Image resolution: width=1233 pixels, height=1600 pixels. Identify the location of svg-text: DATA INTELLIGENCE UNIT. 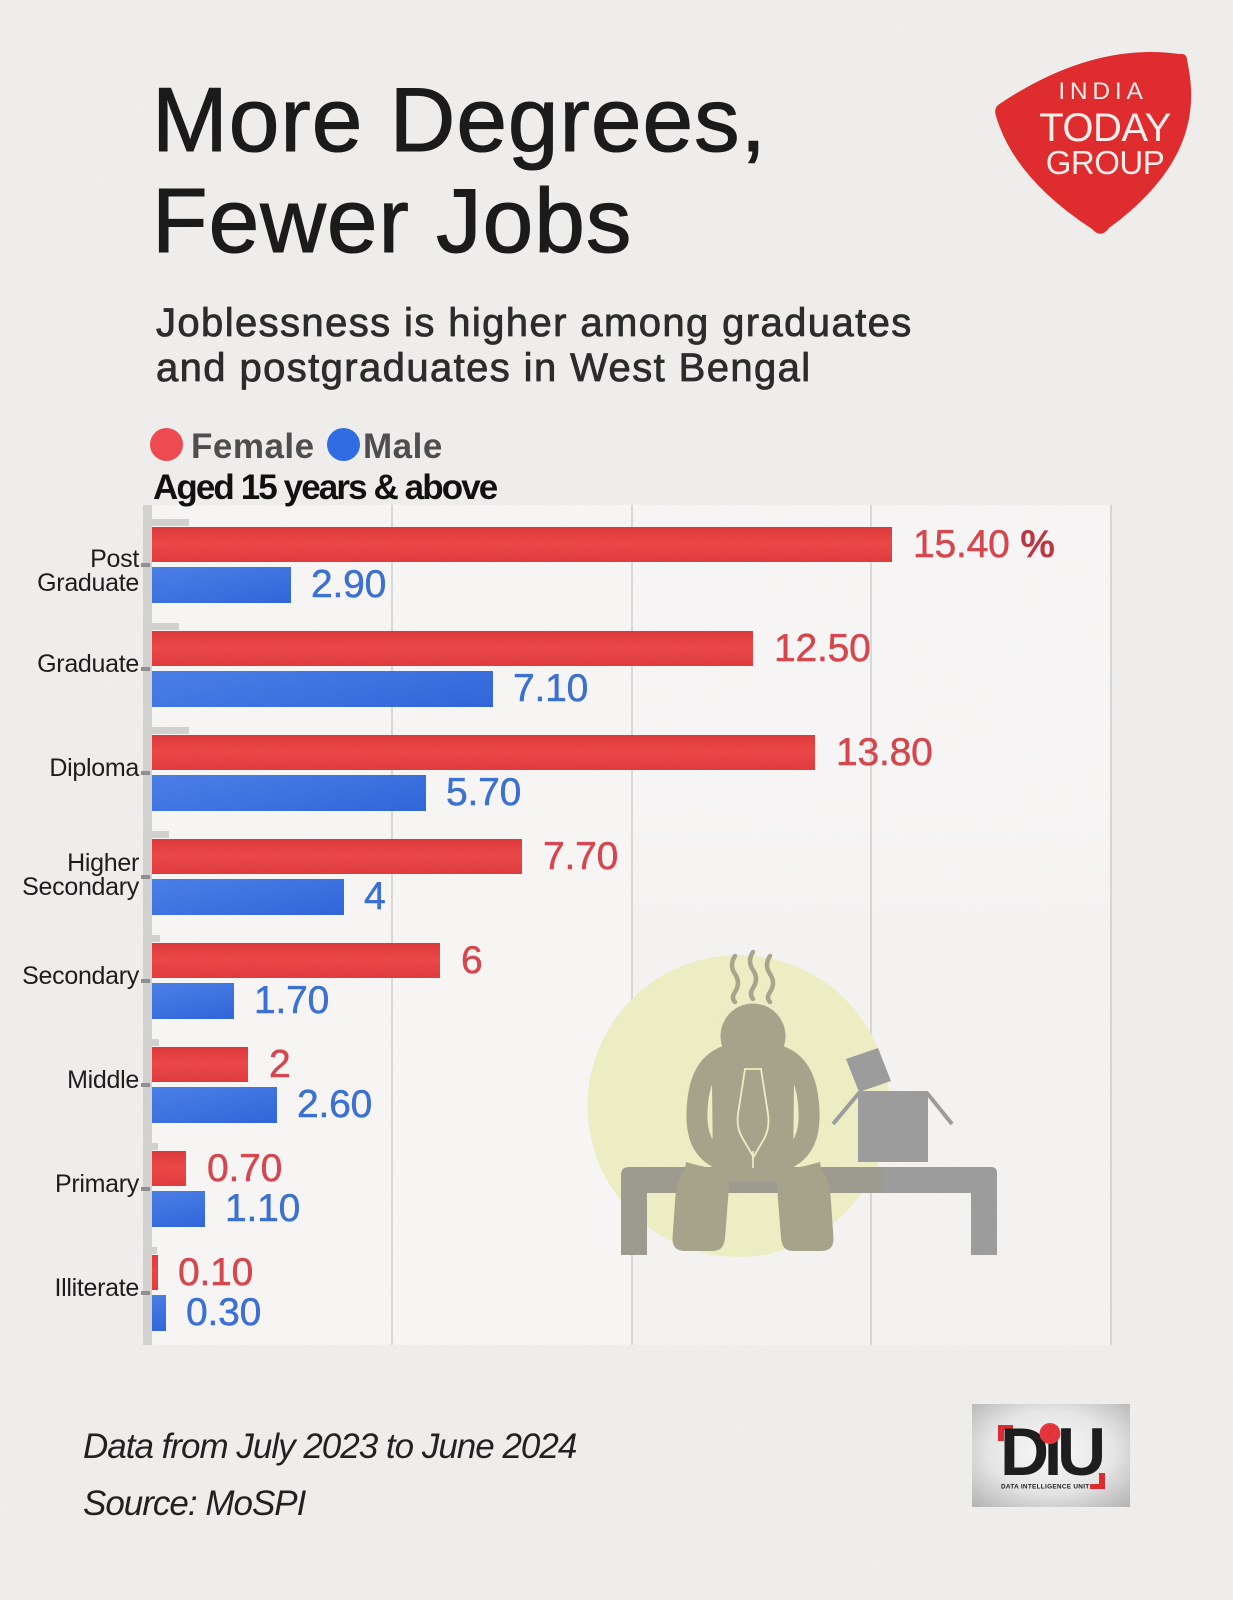
(1045, 1487).